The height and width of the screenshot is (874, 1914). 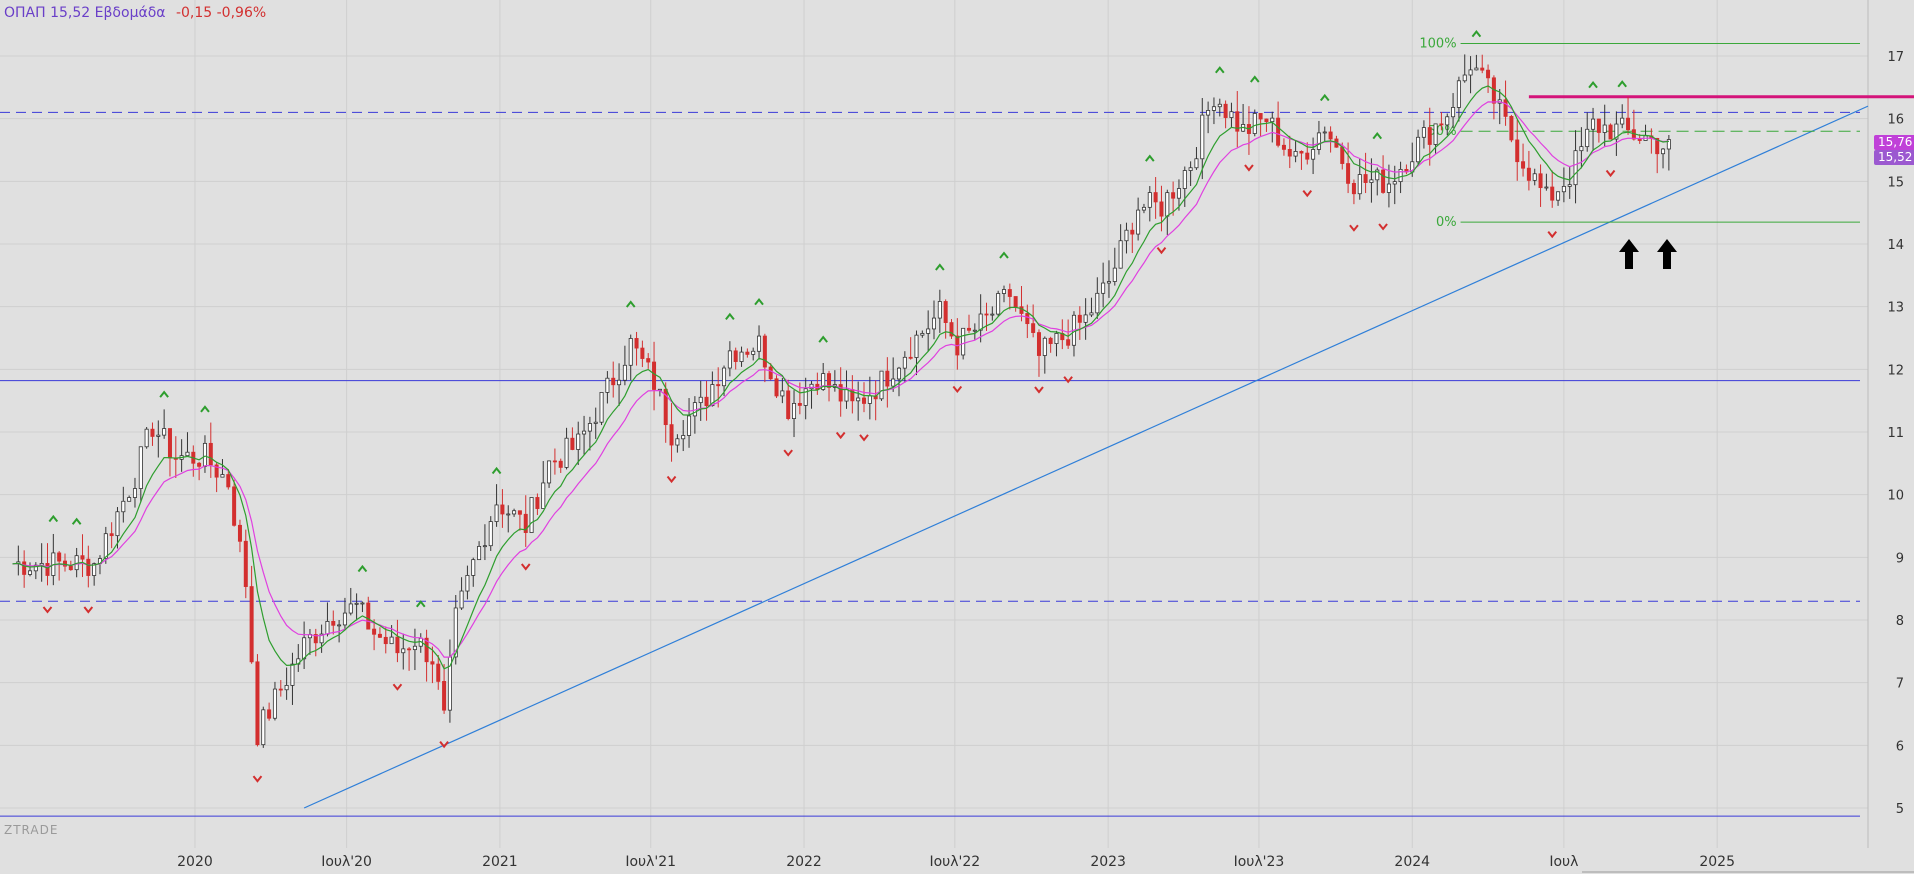 I want to click on y-tick-label: 6, so click(x=1900, y=746).